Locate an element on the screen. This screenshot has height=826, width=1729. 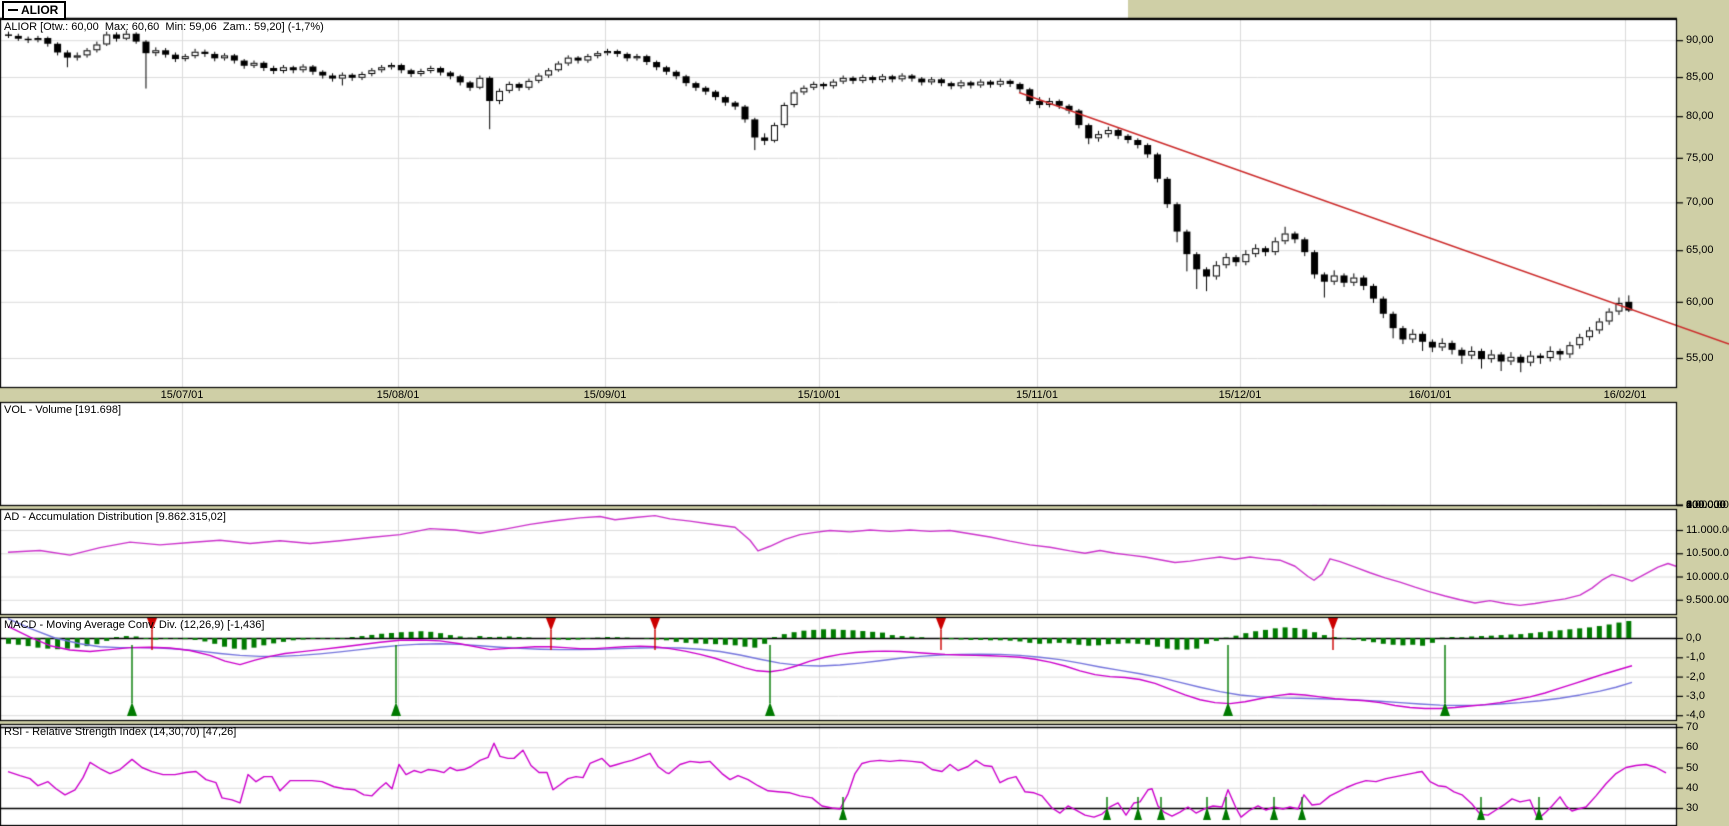
series-tab: ALIOR is located at coordinates (34, 10).